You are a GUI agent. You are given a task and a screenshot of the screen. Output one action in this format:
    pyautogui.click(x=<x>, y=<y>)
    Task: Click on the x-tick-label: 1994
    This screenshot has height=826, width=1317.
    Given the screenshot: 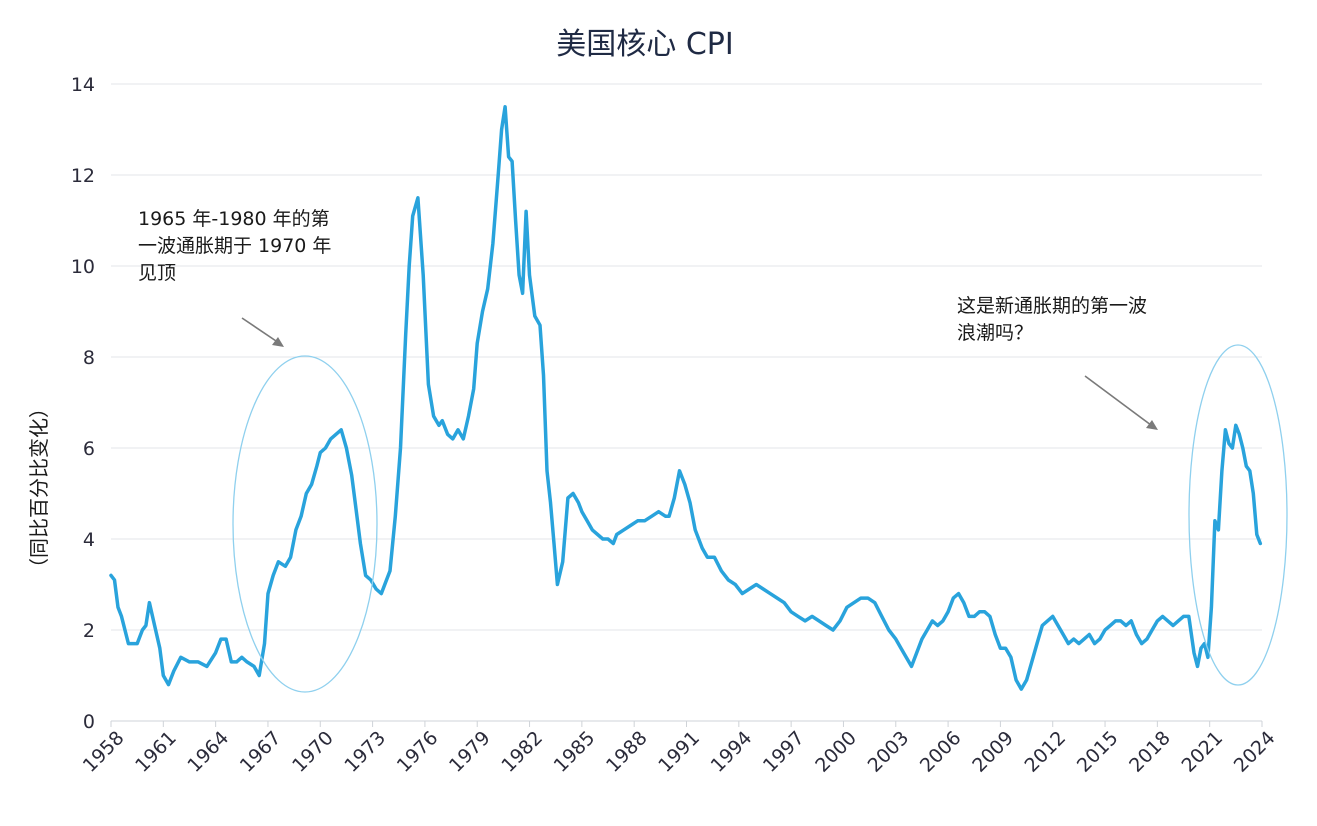 What is the action you would take?
    pyautogui.click(x=732, y=752)
    